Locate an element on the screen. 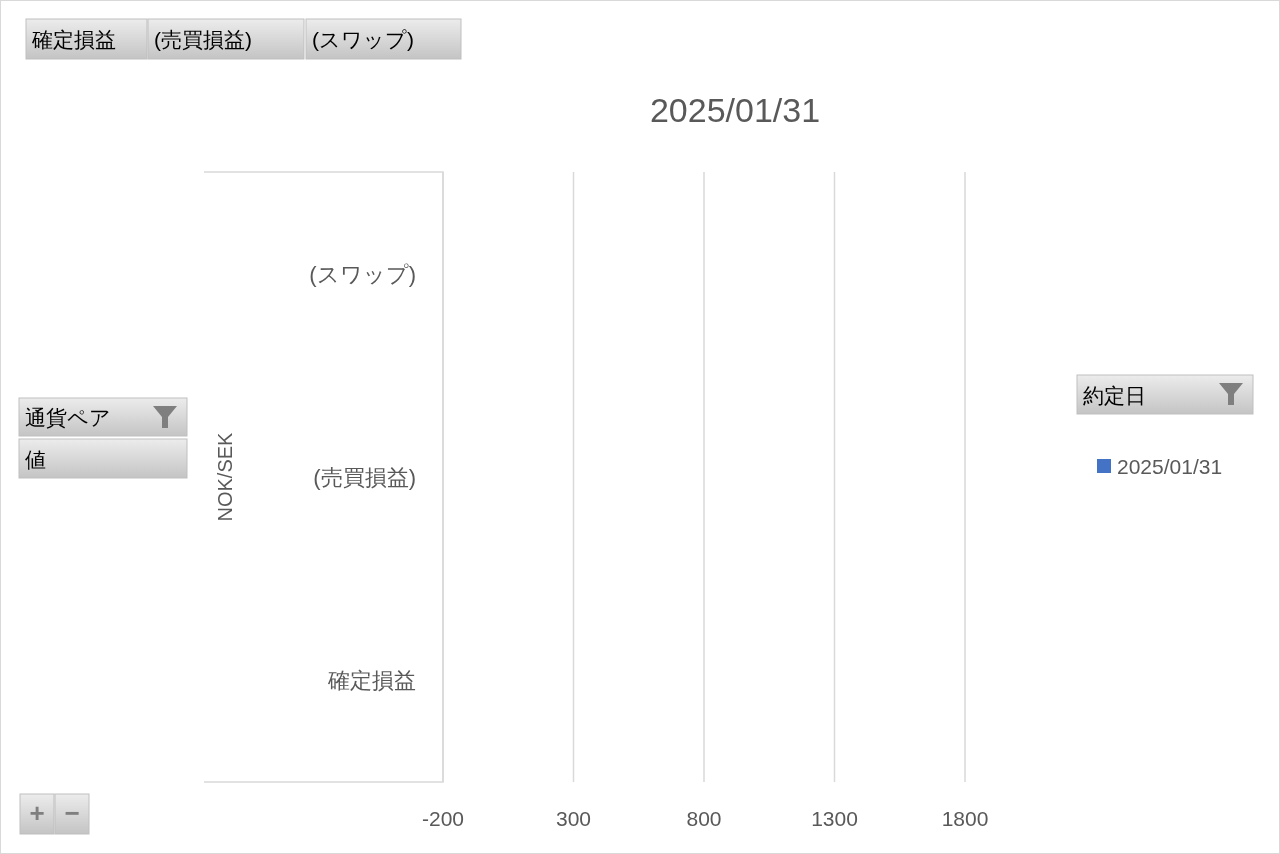 Image resolution: width=1280 pixels, height=854 pixels. x-tick-label: 300 is located at coordinates (573, 818).